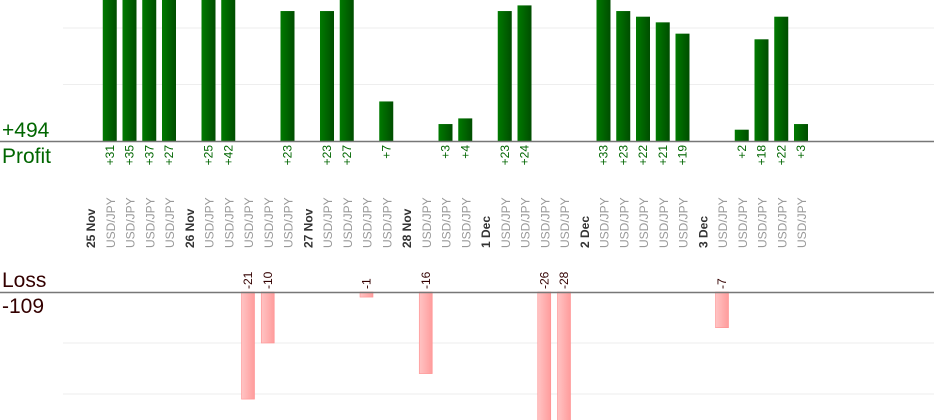 The height and width of the screenshot is (420, 934). Describe the element at coordinates (268, 280) in the screenshot. I see `loss-value-label: -10` at that location.